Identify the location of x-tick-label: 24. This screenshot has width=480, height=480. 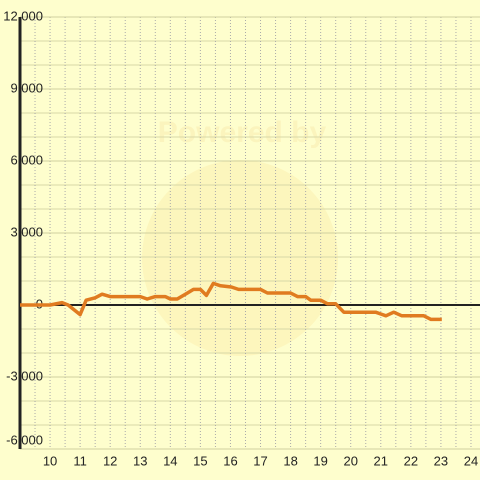
(471, 460).